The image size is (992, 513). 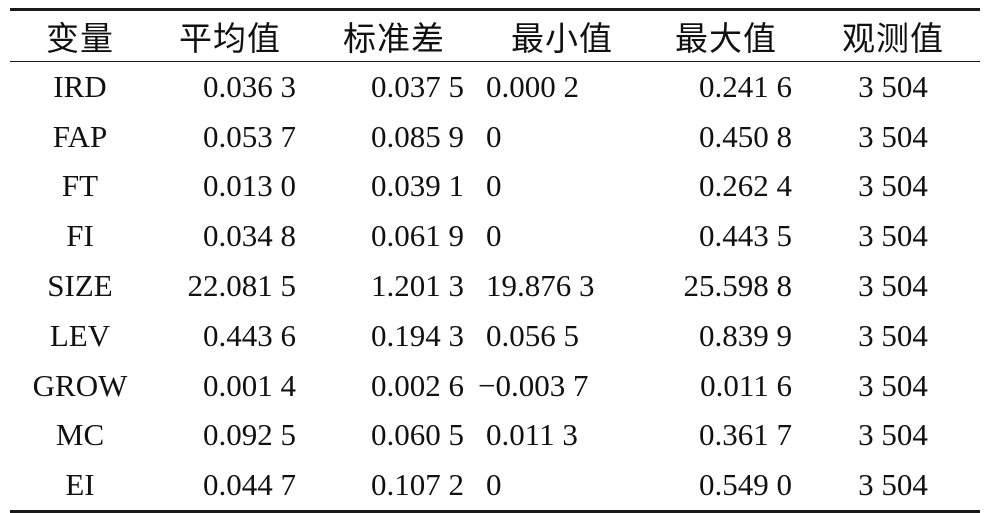 What do you see at coordinates (726, 38) in the screenshot?
I see `header-max: 最大值` at bounding box center [726, 38].